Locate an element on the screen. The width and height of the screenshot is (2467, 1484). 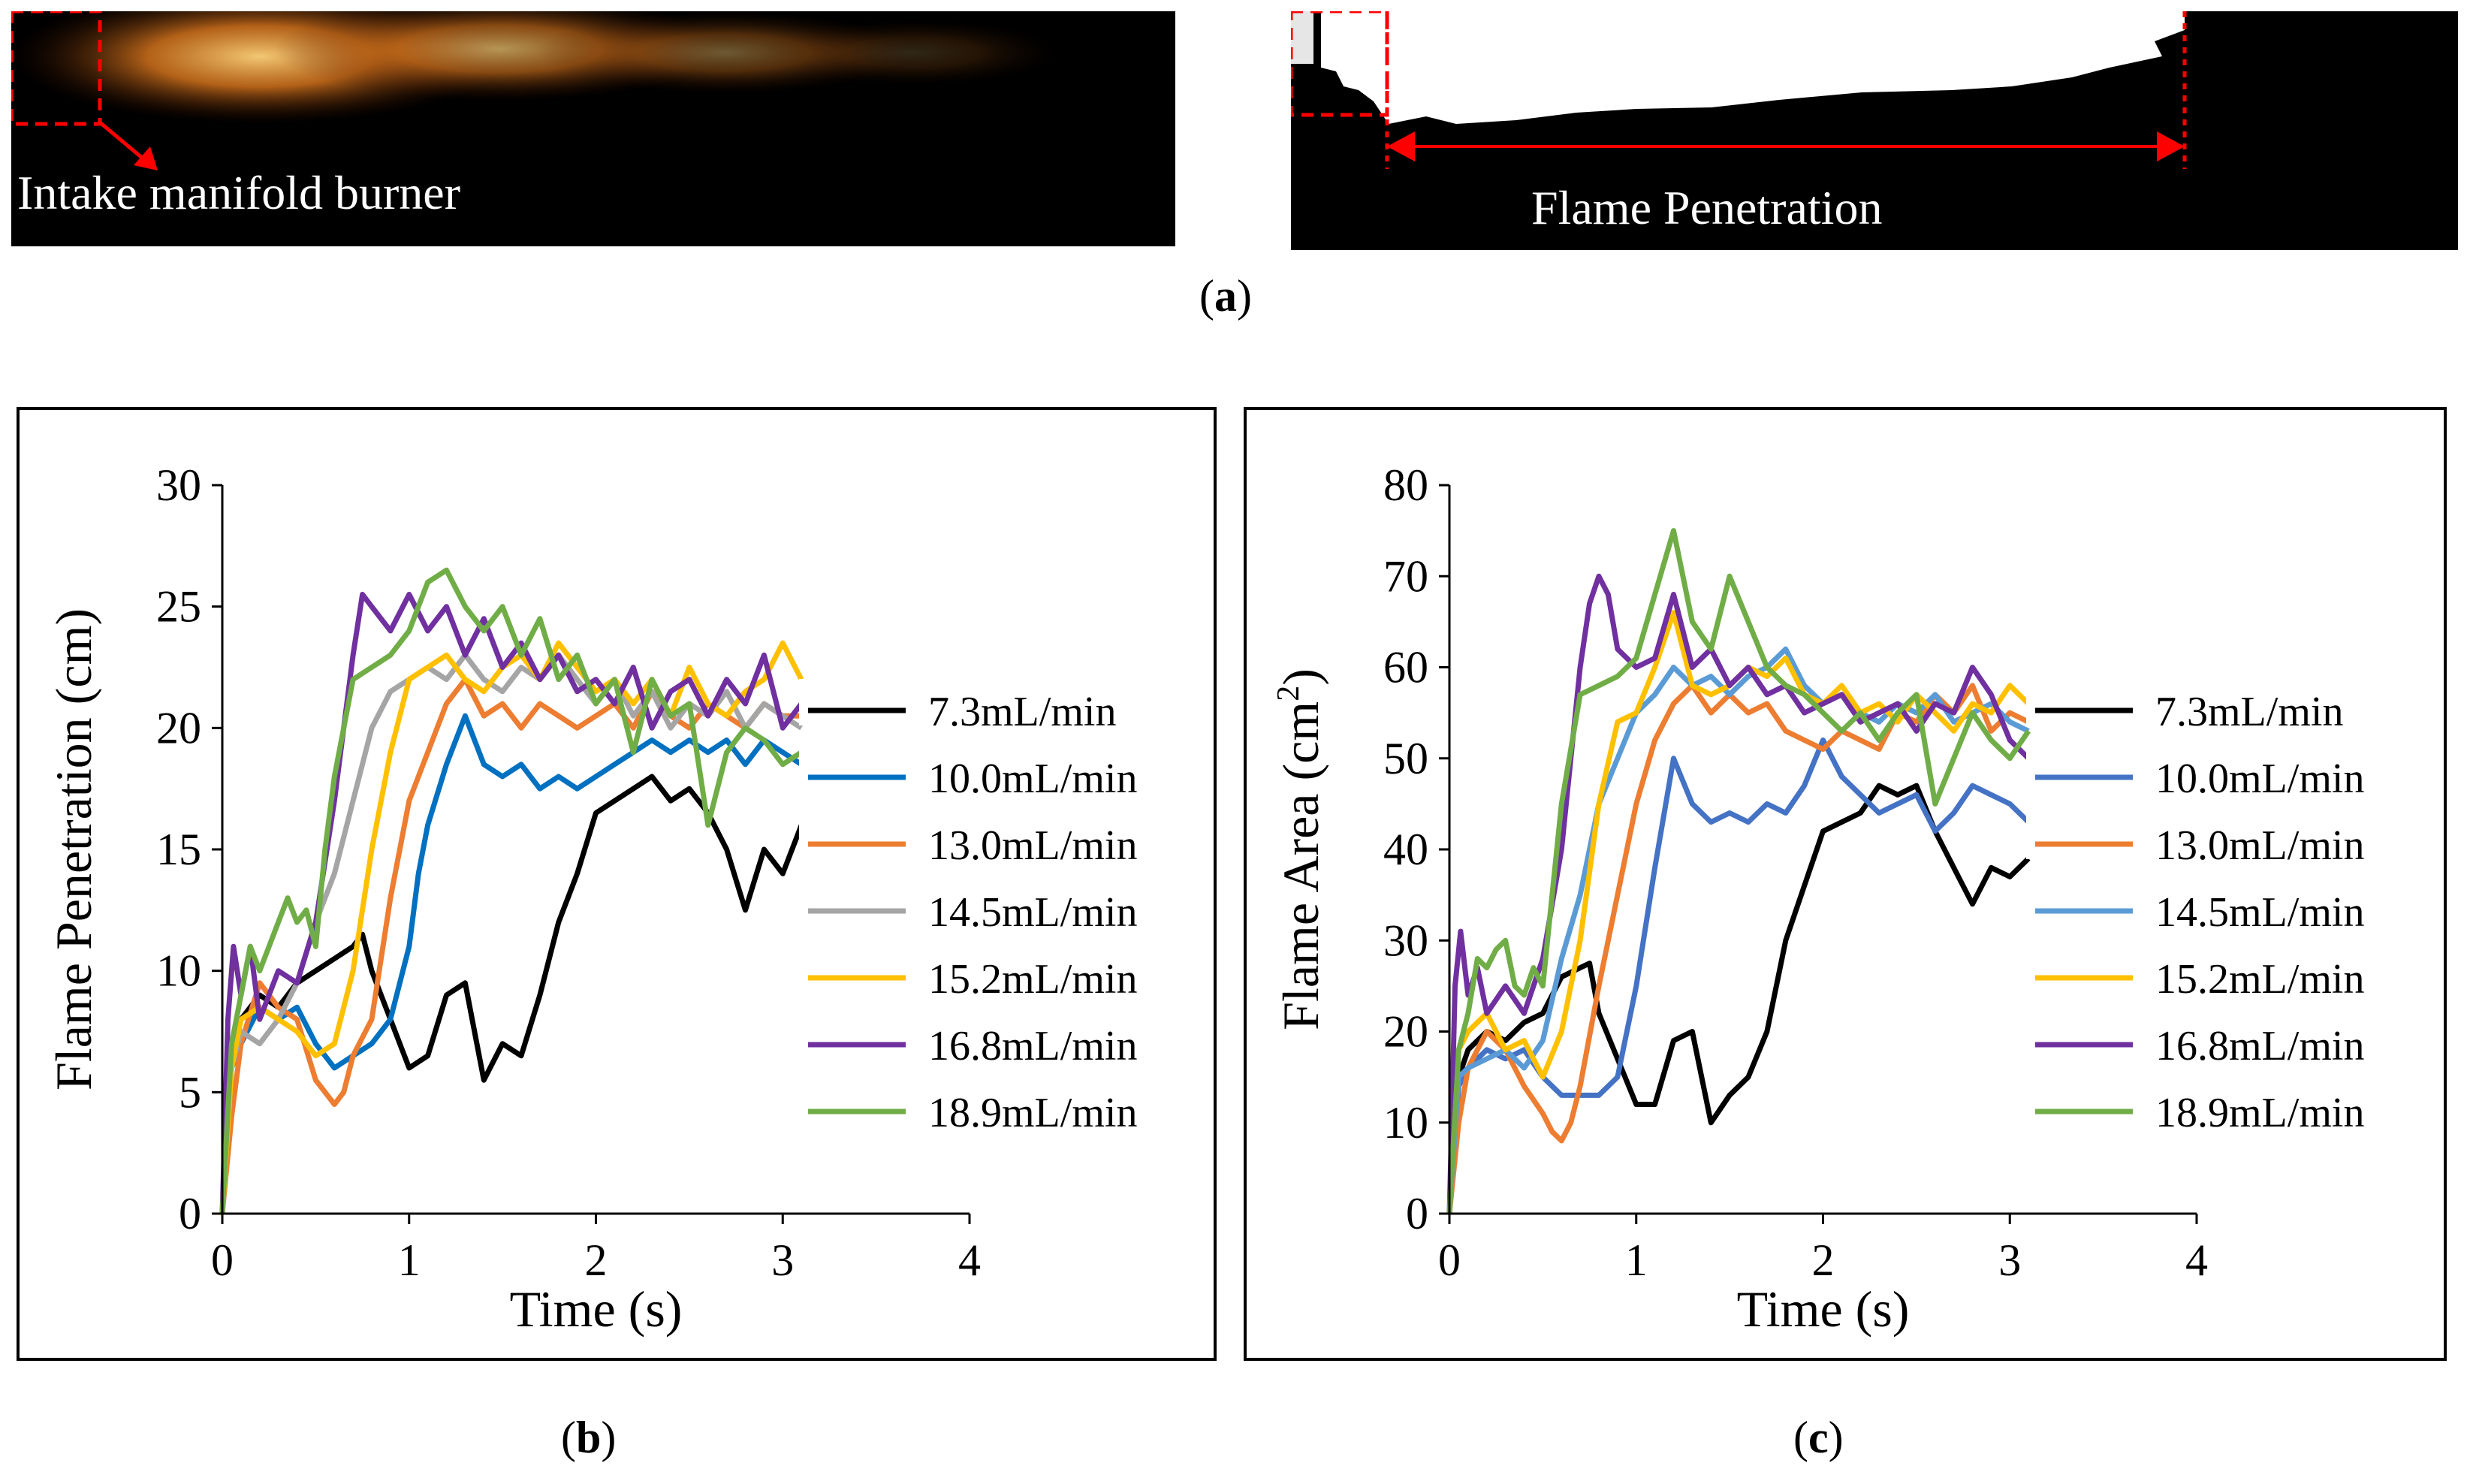
panel-label-a: (a) is located at coordinates (1225, 296).